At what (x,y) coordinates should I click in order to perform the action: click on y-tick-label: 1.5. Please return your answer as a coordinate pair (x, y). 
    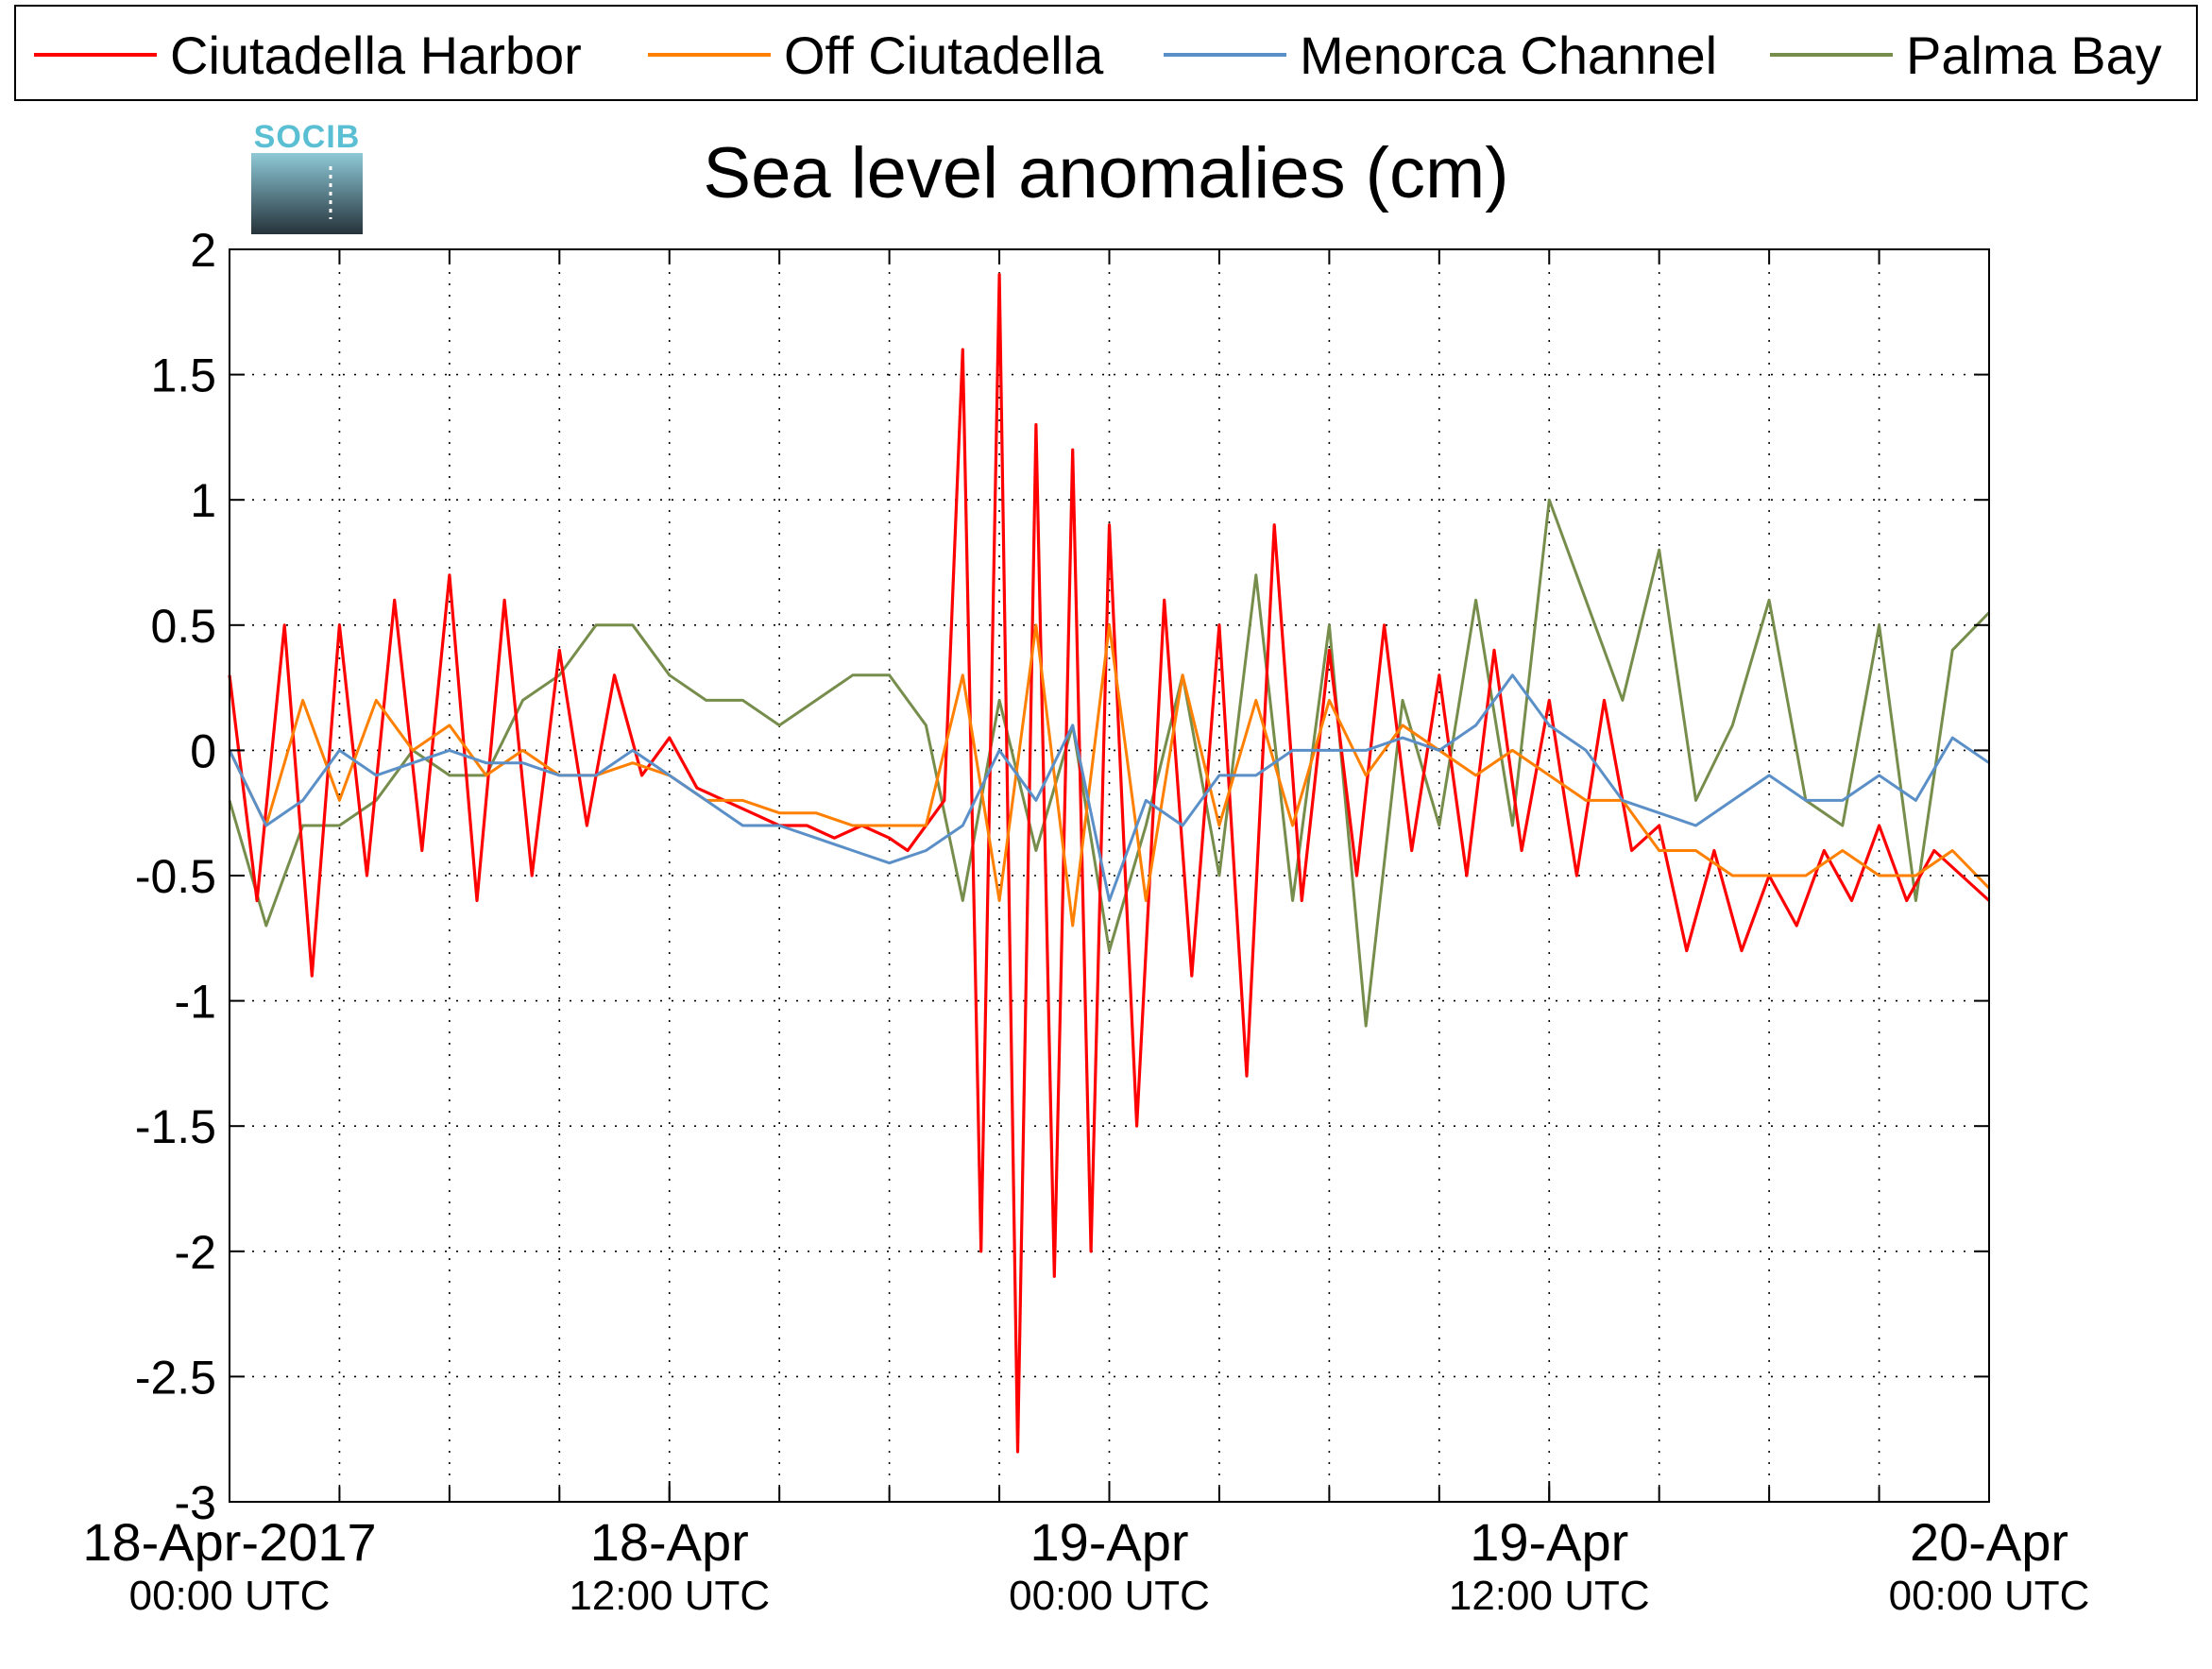
    Looking at the image, I should click on (183, 376).